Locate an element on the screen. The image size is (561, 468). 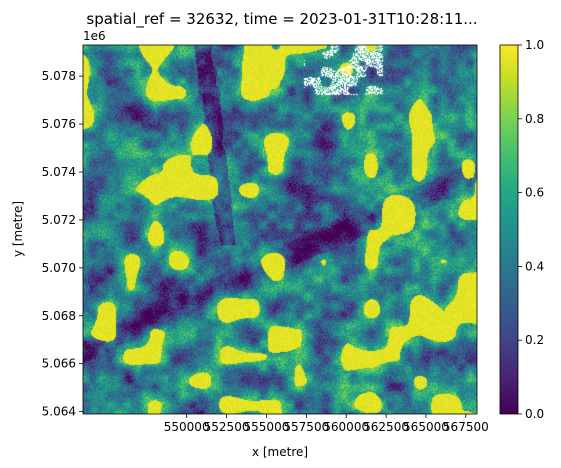
x-tick-label: 557500 is located at coordinates (306, 427).